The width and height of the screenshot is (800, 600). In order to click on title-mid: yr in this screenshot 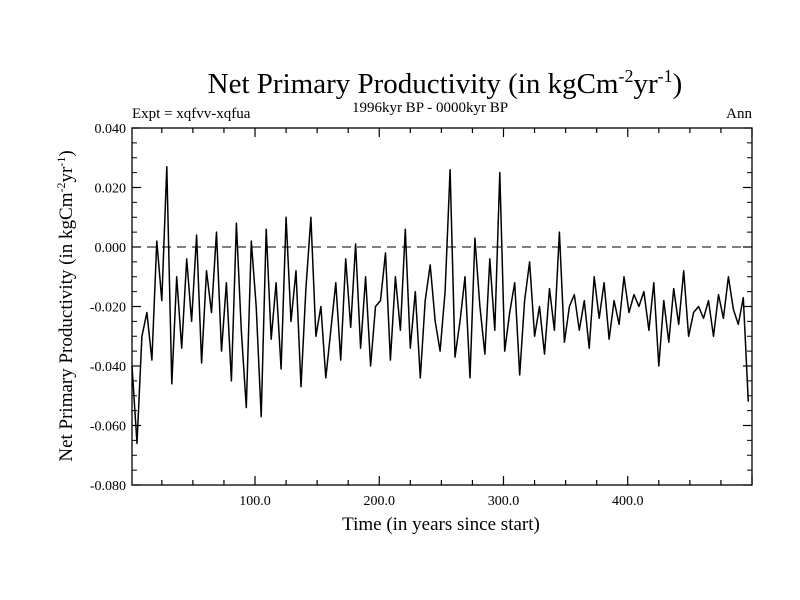, I will do `click(645, 84)`.